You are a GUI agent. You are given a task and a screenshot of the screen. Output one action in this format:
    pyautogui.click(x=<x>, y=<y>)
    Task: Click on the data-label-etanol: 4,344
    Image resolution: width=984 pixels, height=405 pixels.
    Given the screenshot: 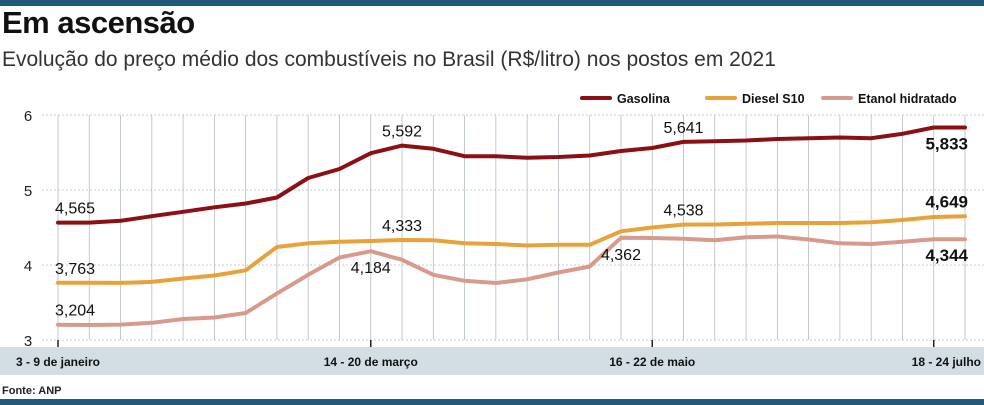 What is the action you would take?
    pyautogui.click(x=946, y=255)
    